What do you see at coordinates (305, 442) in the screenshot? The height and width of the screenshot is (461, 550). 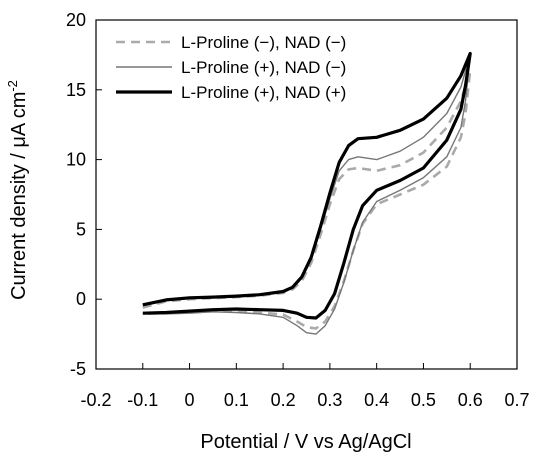 I see `x-axis-title: Potential / V vs Ag/AgCl` at bounding box center [305, 442].